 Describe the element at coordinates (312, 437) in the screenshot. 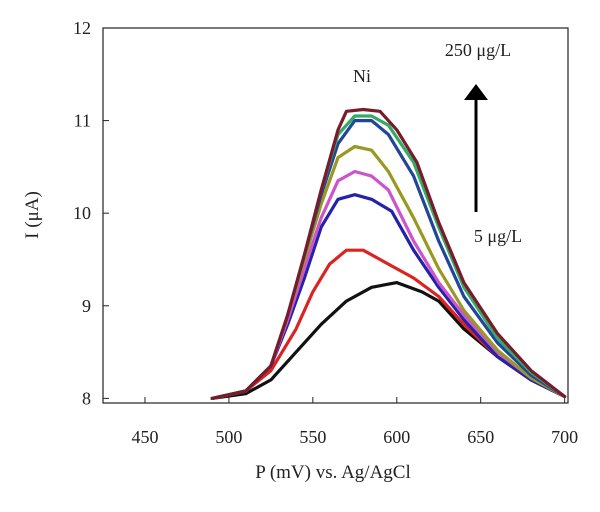

I see `x-tick-label: 550` at that location.